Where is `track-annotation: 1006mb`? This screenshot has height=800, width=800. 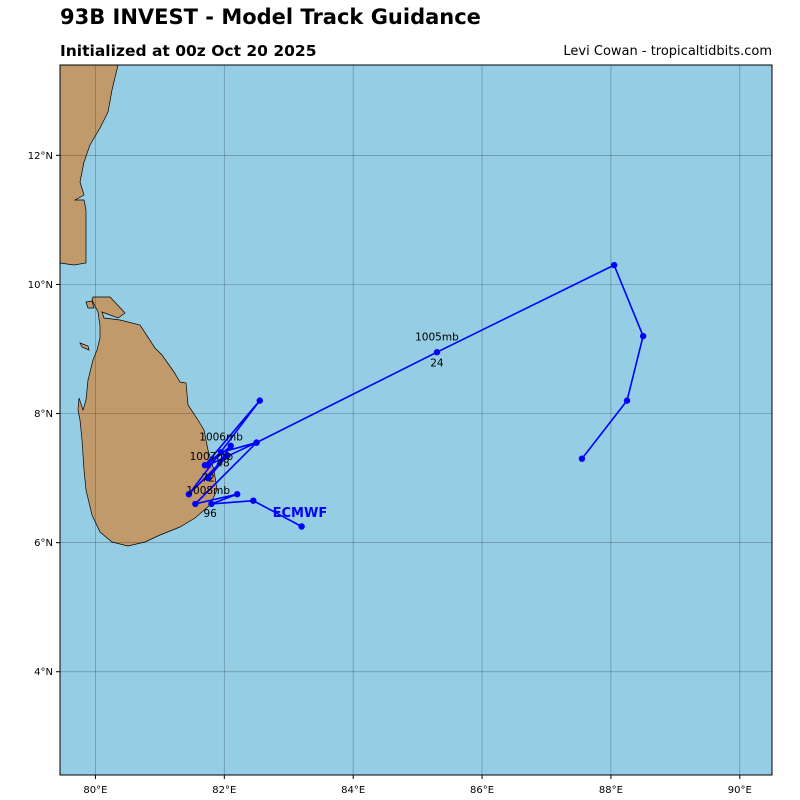
track-annotation: 1006mb is located at coordinates (221, 438).